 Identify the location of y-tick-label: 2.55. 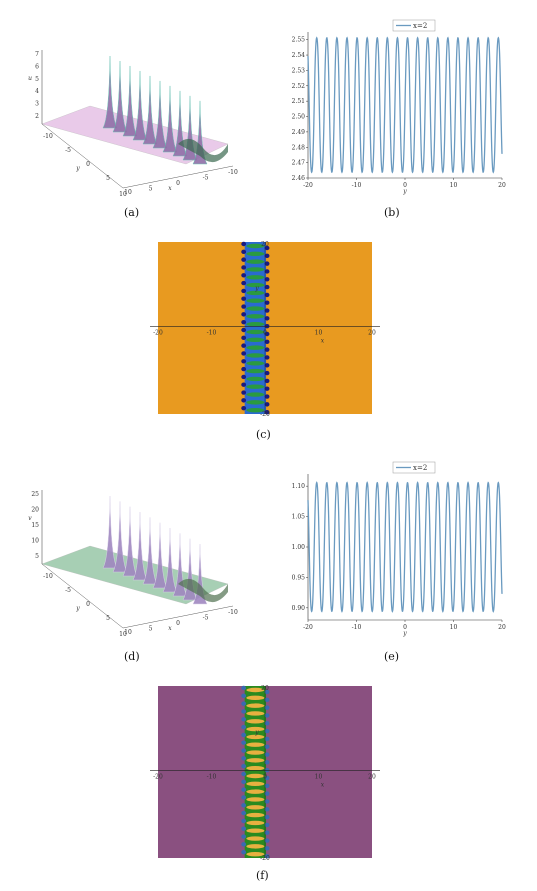
(299, 40).